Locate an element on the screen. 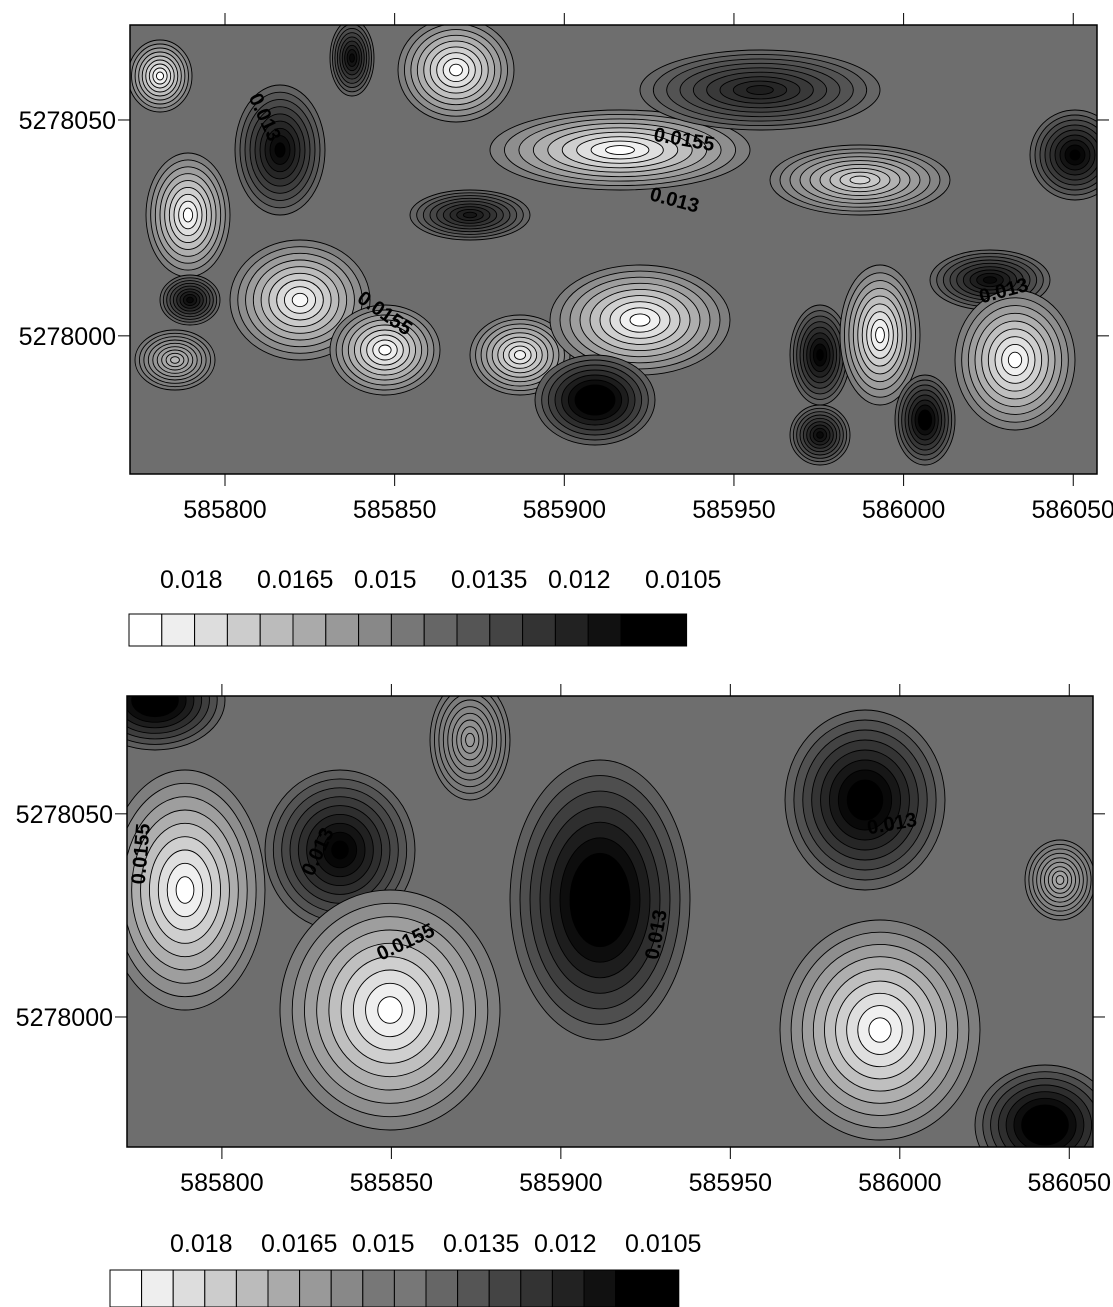 The width and height of the screenshot is (1113, 1307). legend-2: 0.018 0.0165 0.015 0.0135 0.012 0.0105 is located at coordinates (405, 1268).